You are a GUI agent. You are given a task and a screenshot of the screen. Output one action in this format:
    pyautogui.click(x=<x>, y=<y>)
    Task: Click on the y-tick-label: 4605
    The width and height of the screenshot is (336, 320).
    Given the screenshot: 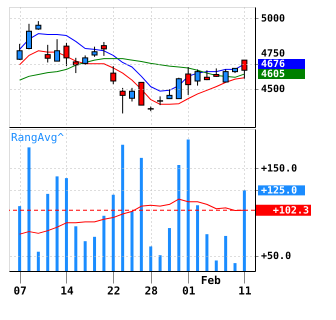 What is the action you would take?
    pyautogui.click(x=273, y=74)
    